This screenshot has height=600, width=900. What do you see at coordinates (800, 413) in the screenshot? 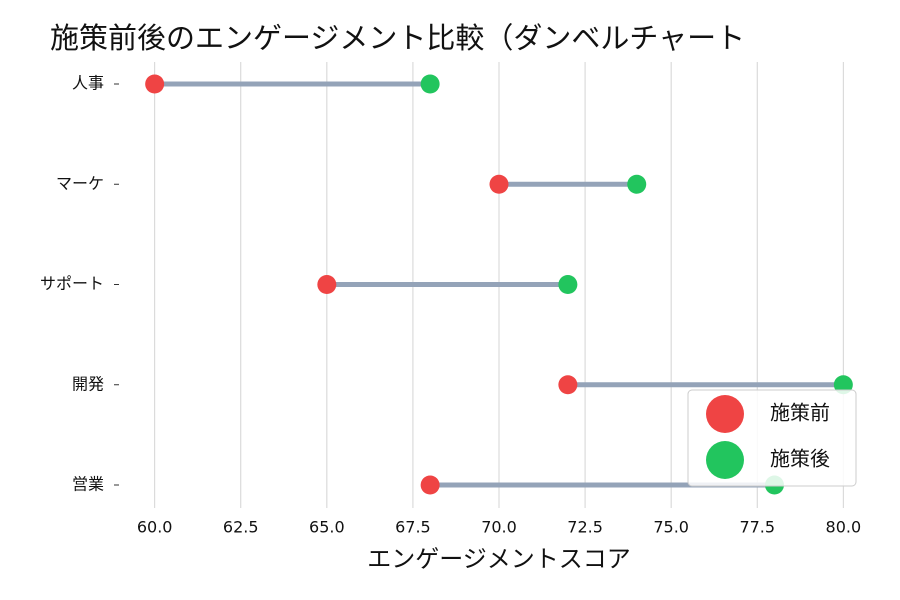
I see `legend-label: 施策前` at bounding box center [800, 413].